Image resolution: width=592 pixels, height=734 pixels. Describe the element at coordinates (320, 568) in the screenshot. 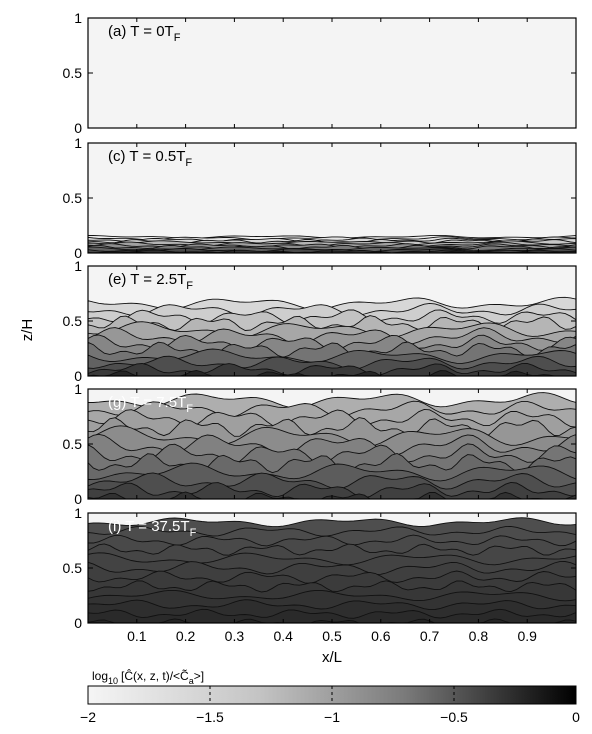

I see `panel-4: 1 0.5 0 (i) T = 37.5TF` at that location.